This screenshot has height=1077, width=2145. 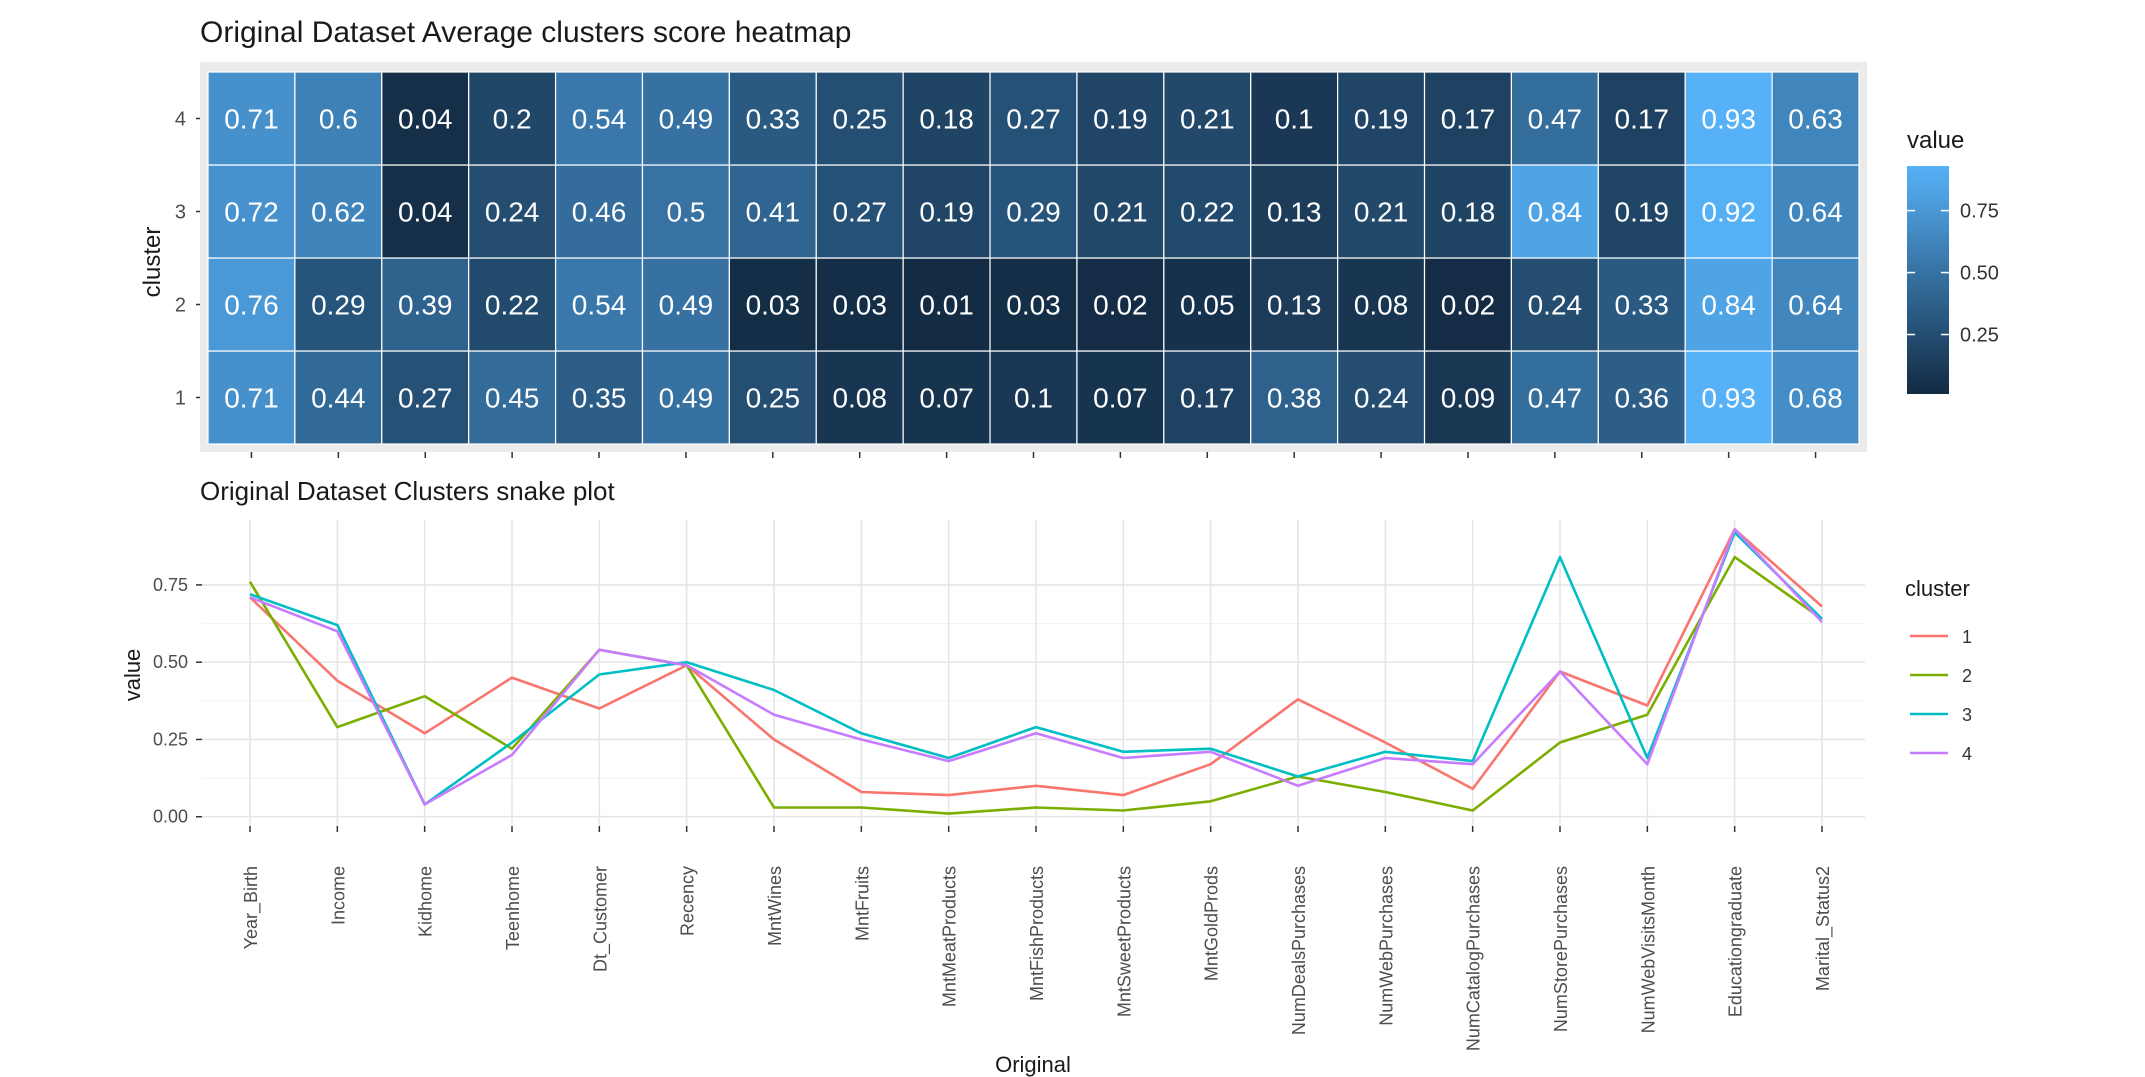 What do you see at coordinates (1124, 941) in the screenshot?
I see `snake-plot-x-tick-label: MntSweetProducts` at bounding box center [1124, 941].